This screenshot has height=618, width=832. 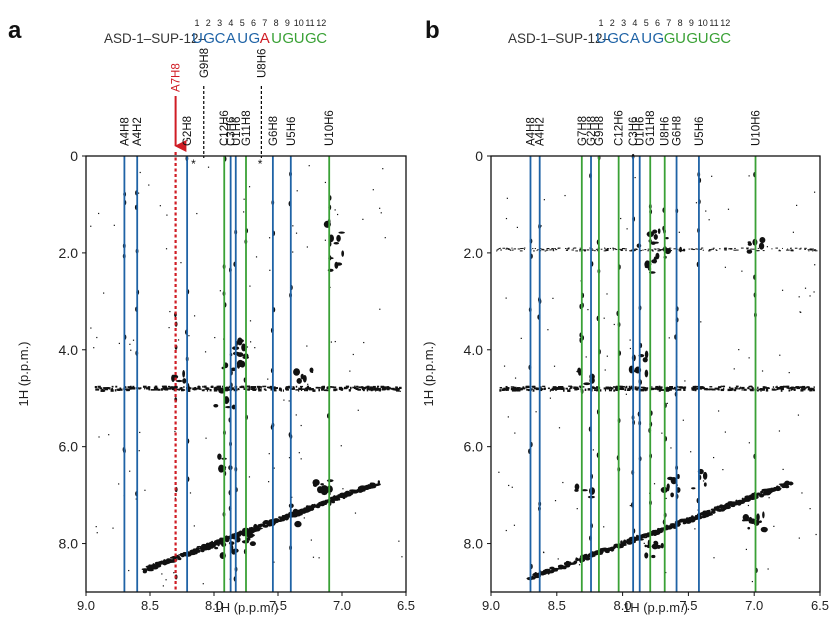 What do you see at coordinates (265, 38) in the screenshot?
I see `residue-base: A` at bounding box center [265, 38].